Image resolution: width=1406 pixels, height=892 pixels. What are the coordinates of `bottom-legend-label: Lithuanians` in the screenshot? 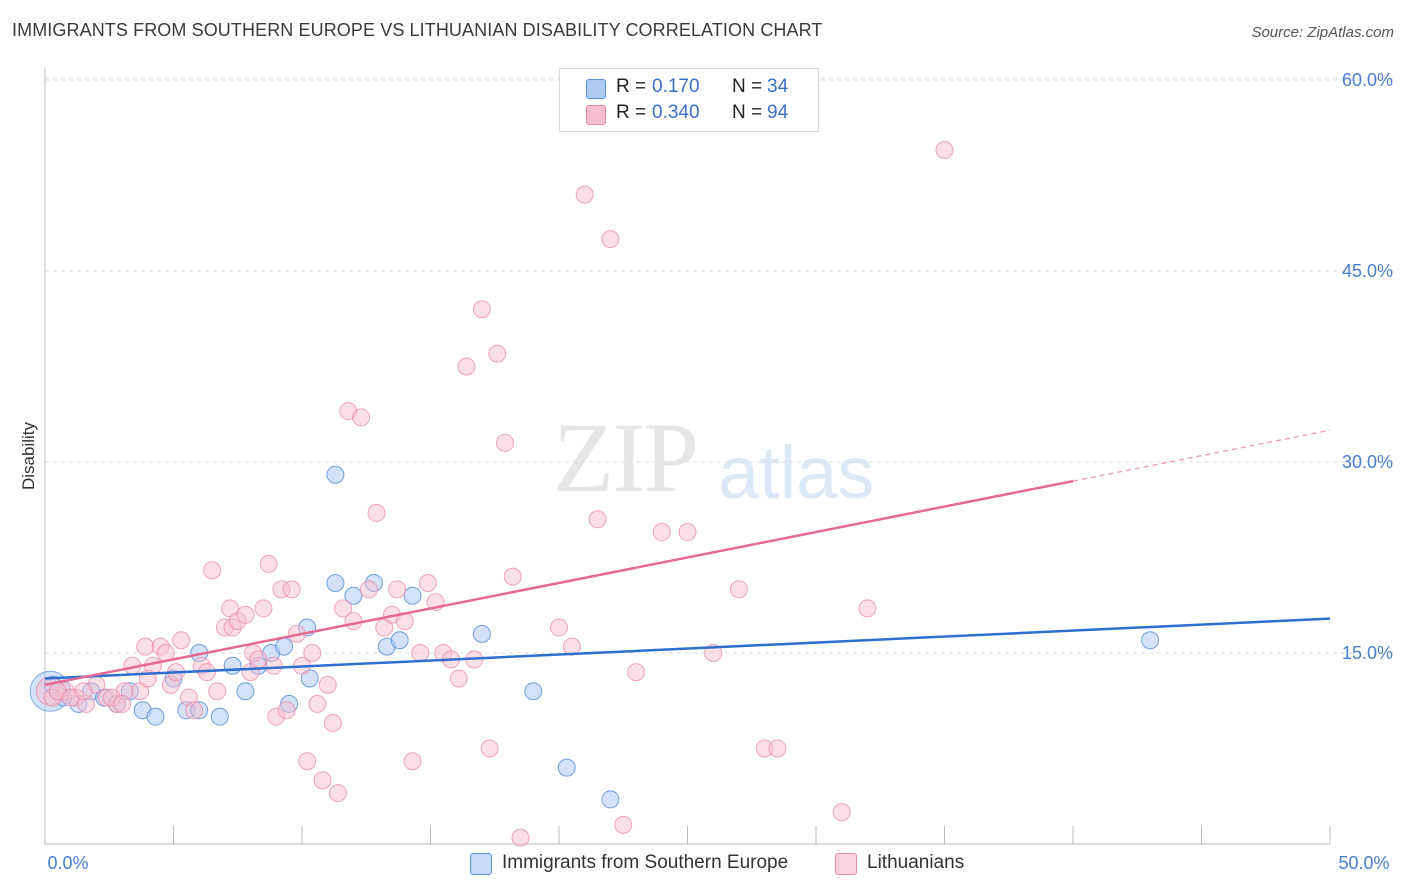 It's located at (916, 862).